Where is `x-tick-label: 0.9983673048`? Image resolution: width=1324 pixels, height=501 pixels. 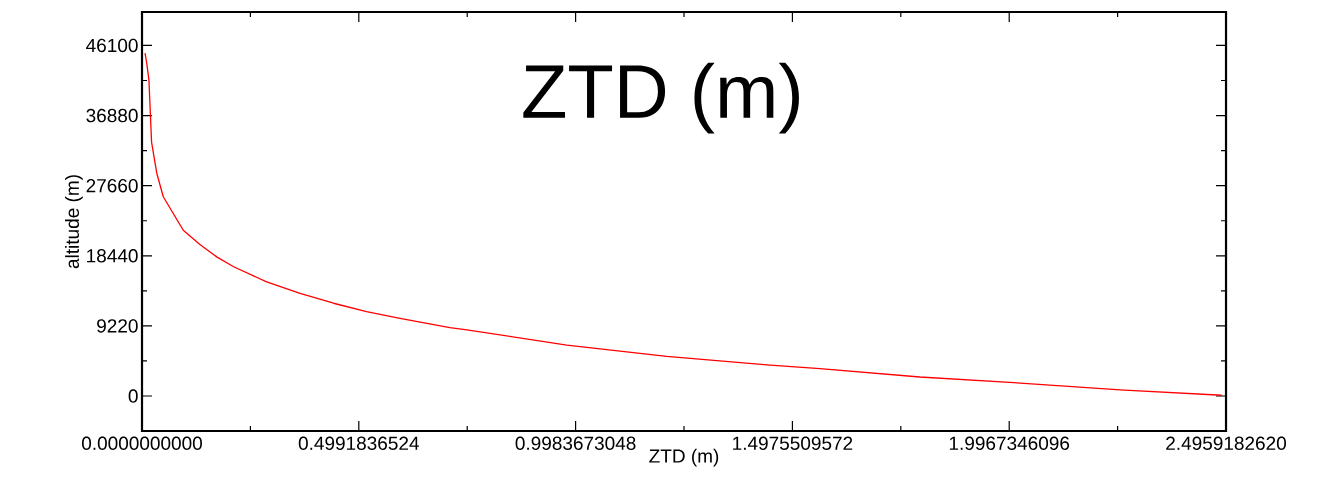
x-tick-label: 0.9983673048 is located at coordinates (575, 443).